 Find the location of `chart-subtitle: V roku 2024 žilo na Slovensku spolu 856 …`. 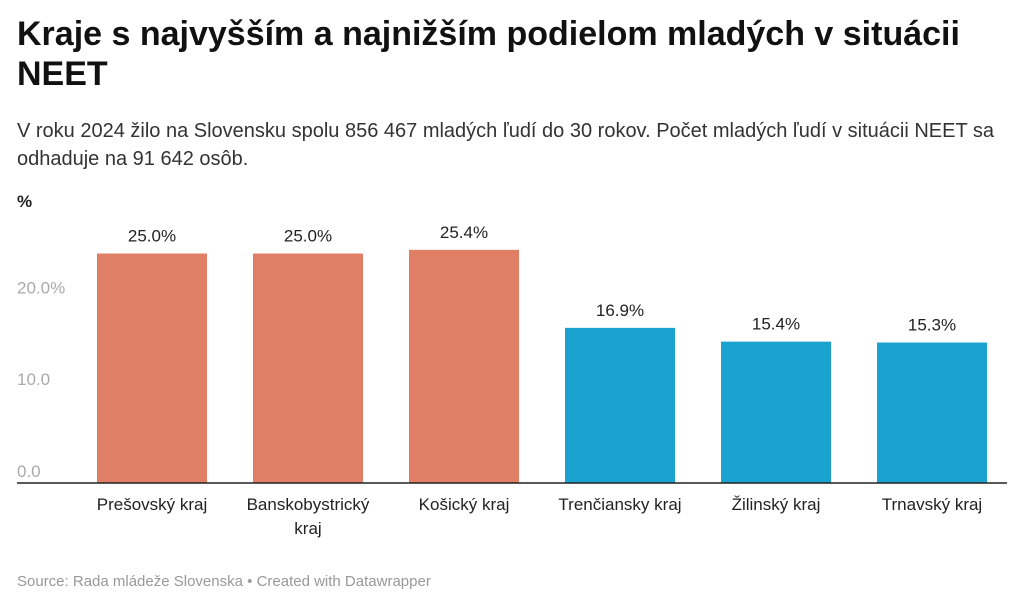

chart-subtitle: V roku 2024 žilo na Slovensku spolu 856 … is located at coordinates (506, 145).